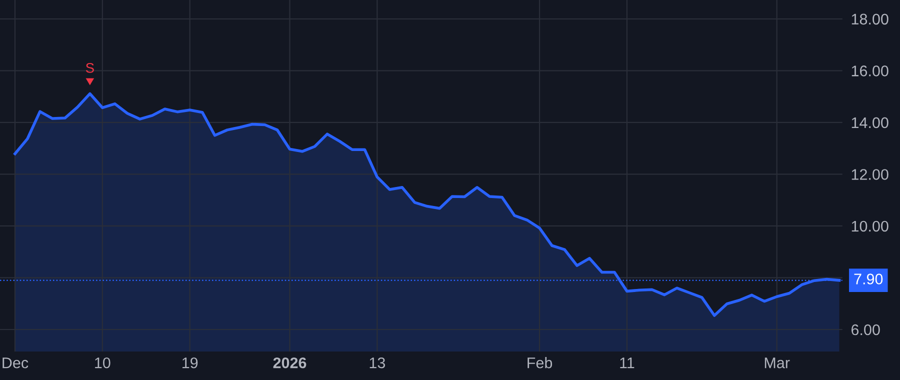  Describe the element at coordinates (627, 363) in the screenshot. I see `x-tick-label: 11` at that location.